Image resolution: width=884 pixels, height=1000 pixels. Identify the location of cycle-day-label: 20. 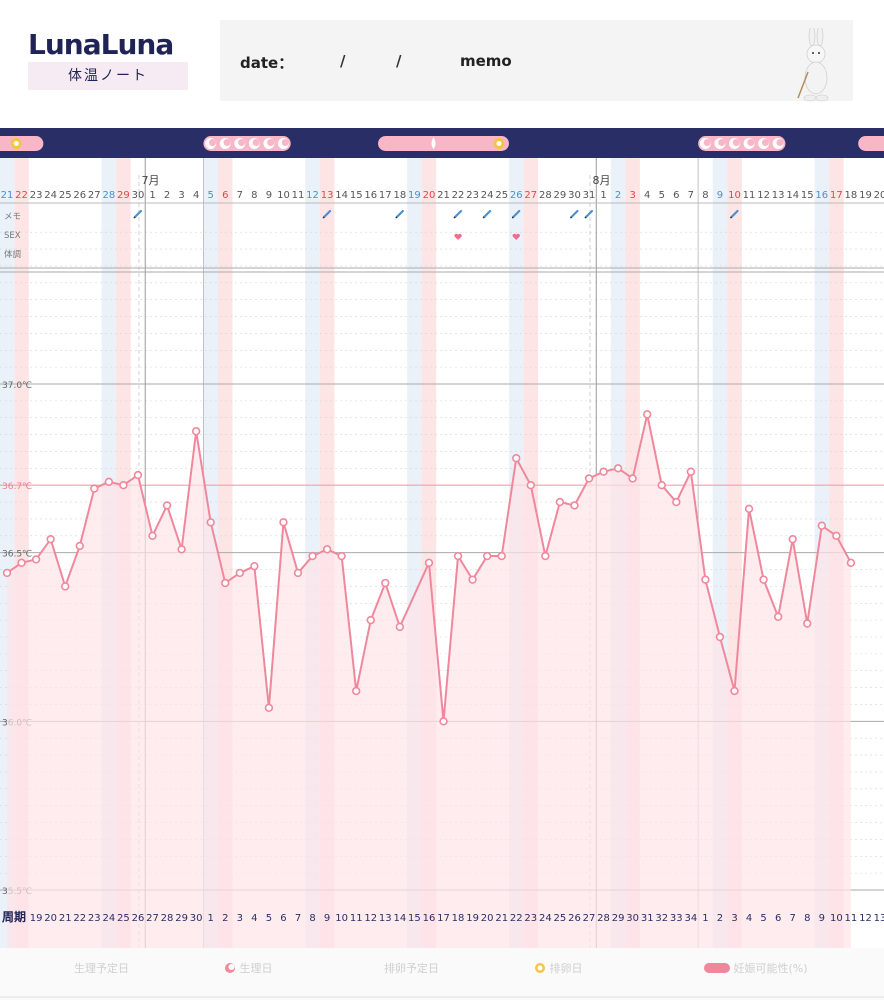
(487, 918).